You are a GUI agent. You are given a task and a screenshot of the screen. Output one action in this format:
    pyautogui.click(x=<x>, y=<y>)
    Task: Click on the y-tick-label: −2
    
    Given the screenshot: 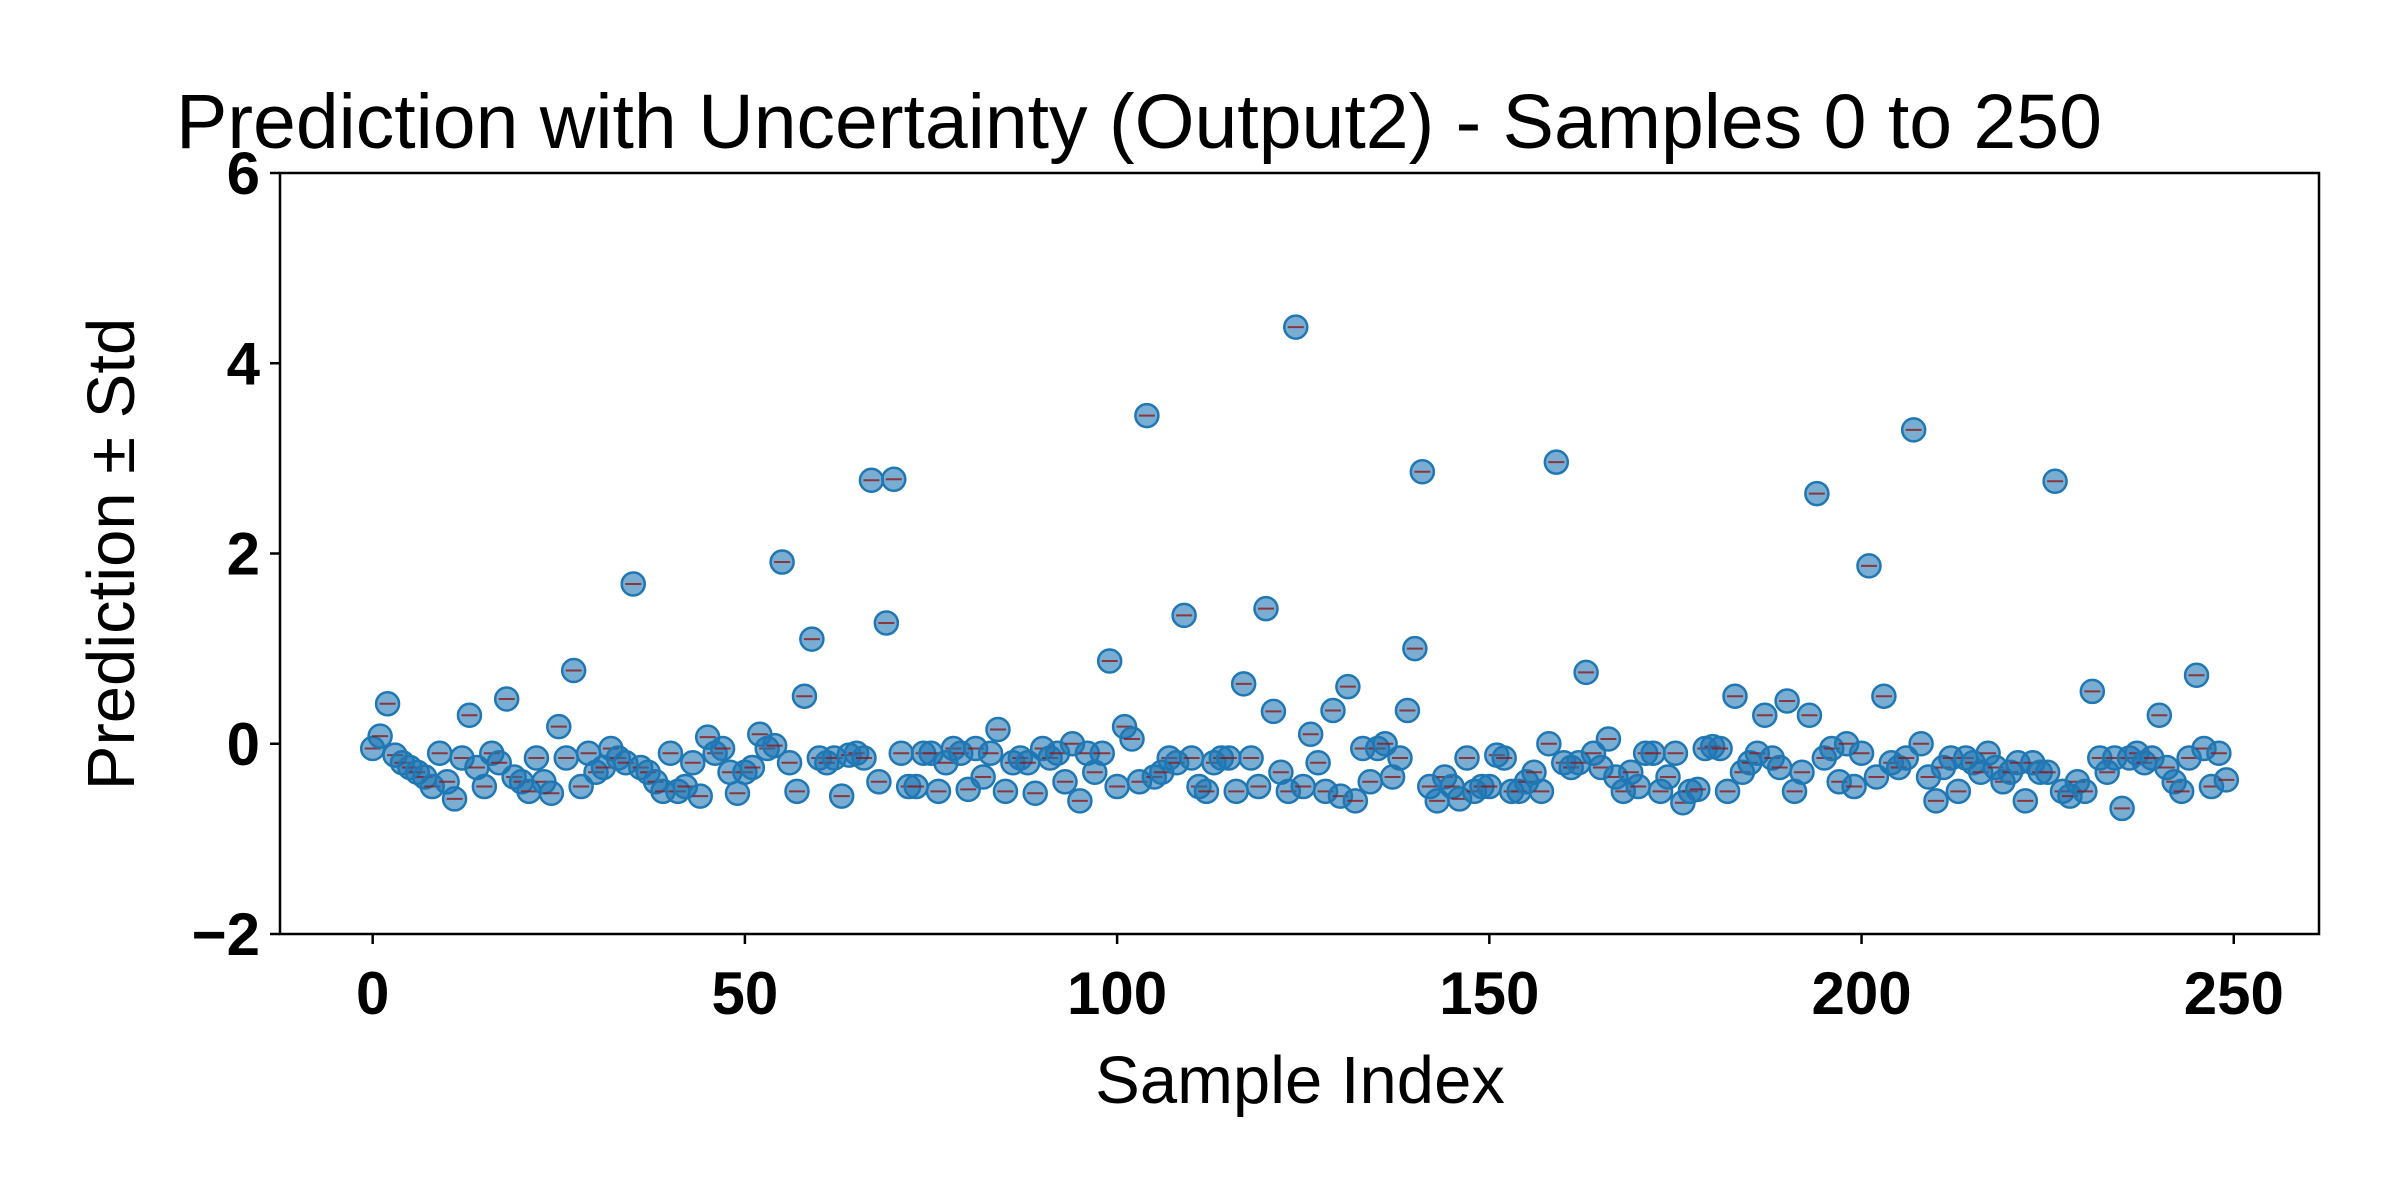 What is the action you would take?
    pyautogui.click(x=226, y=934)
    